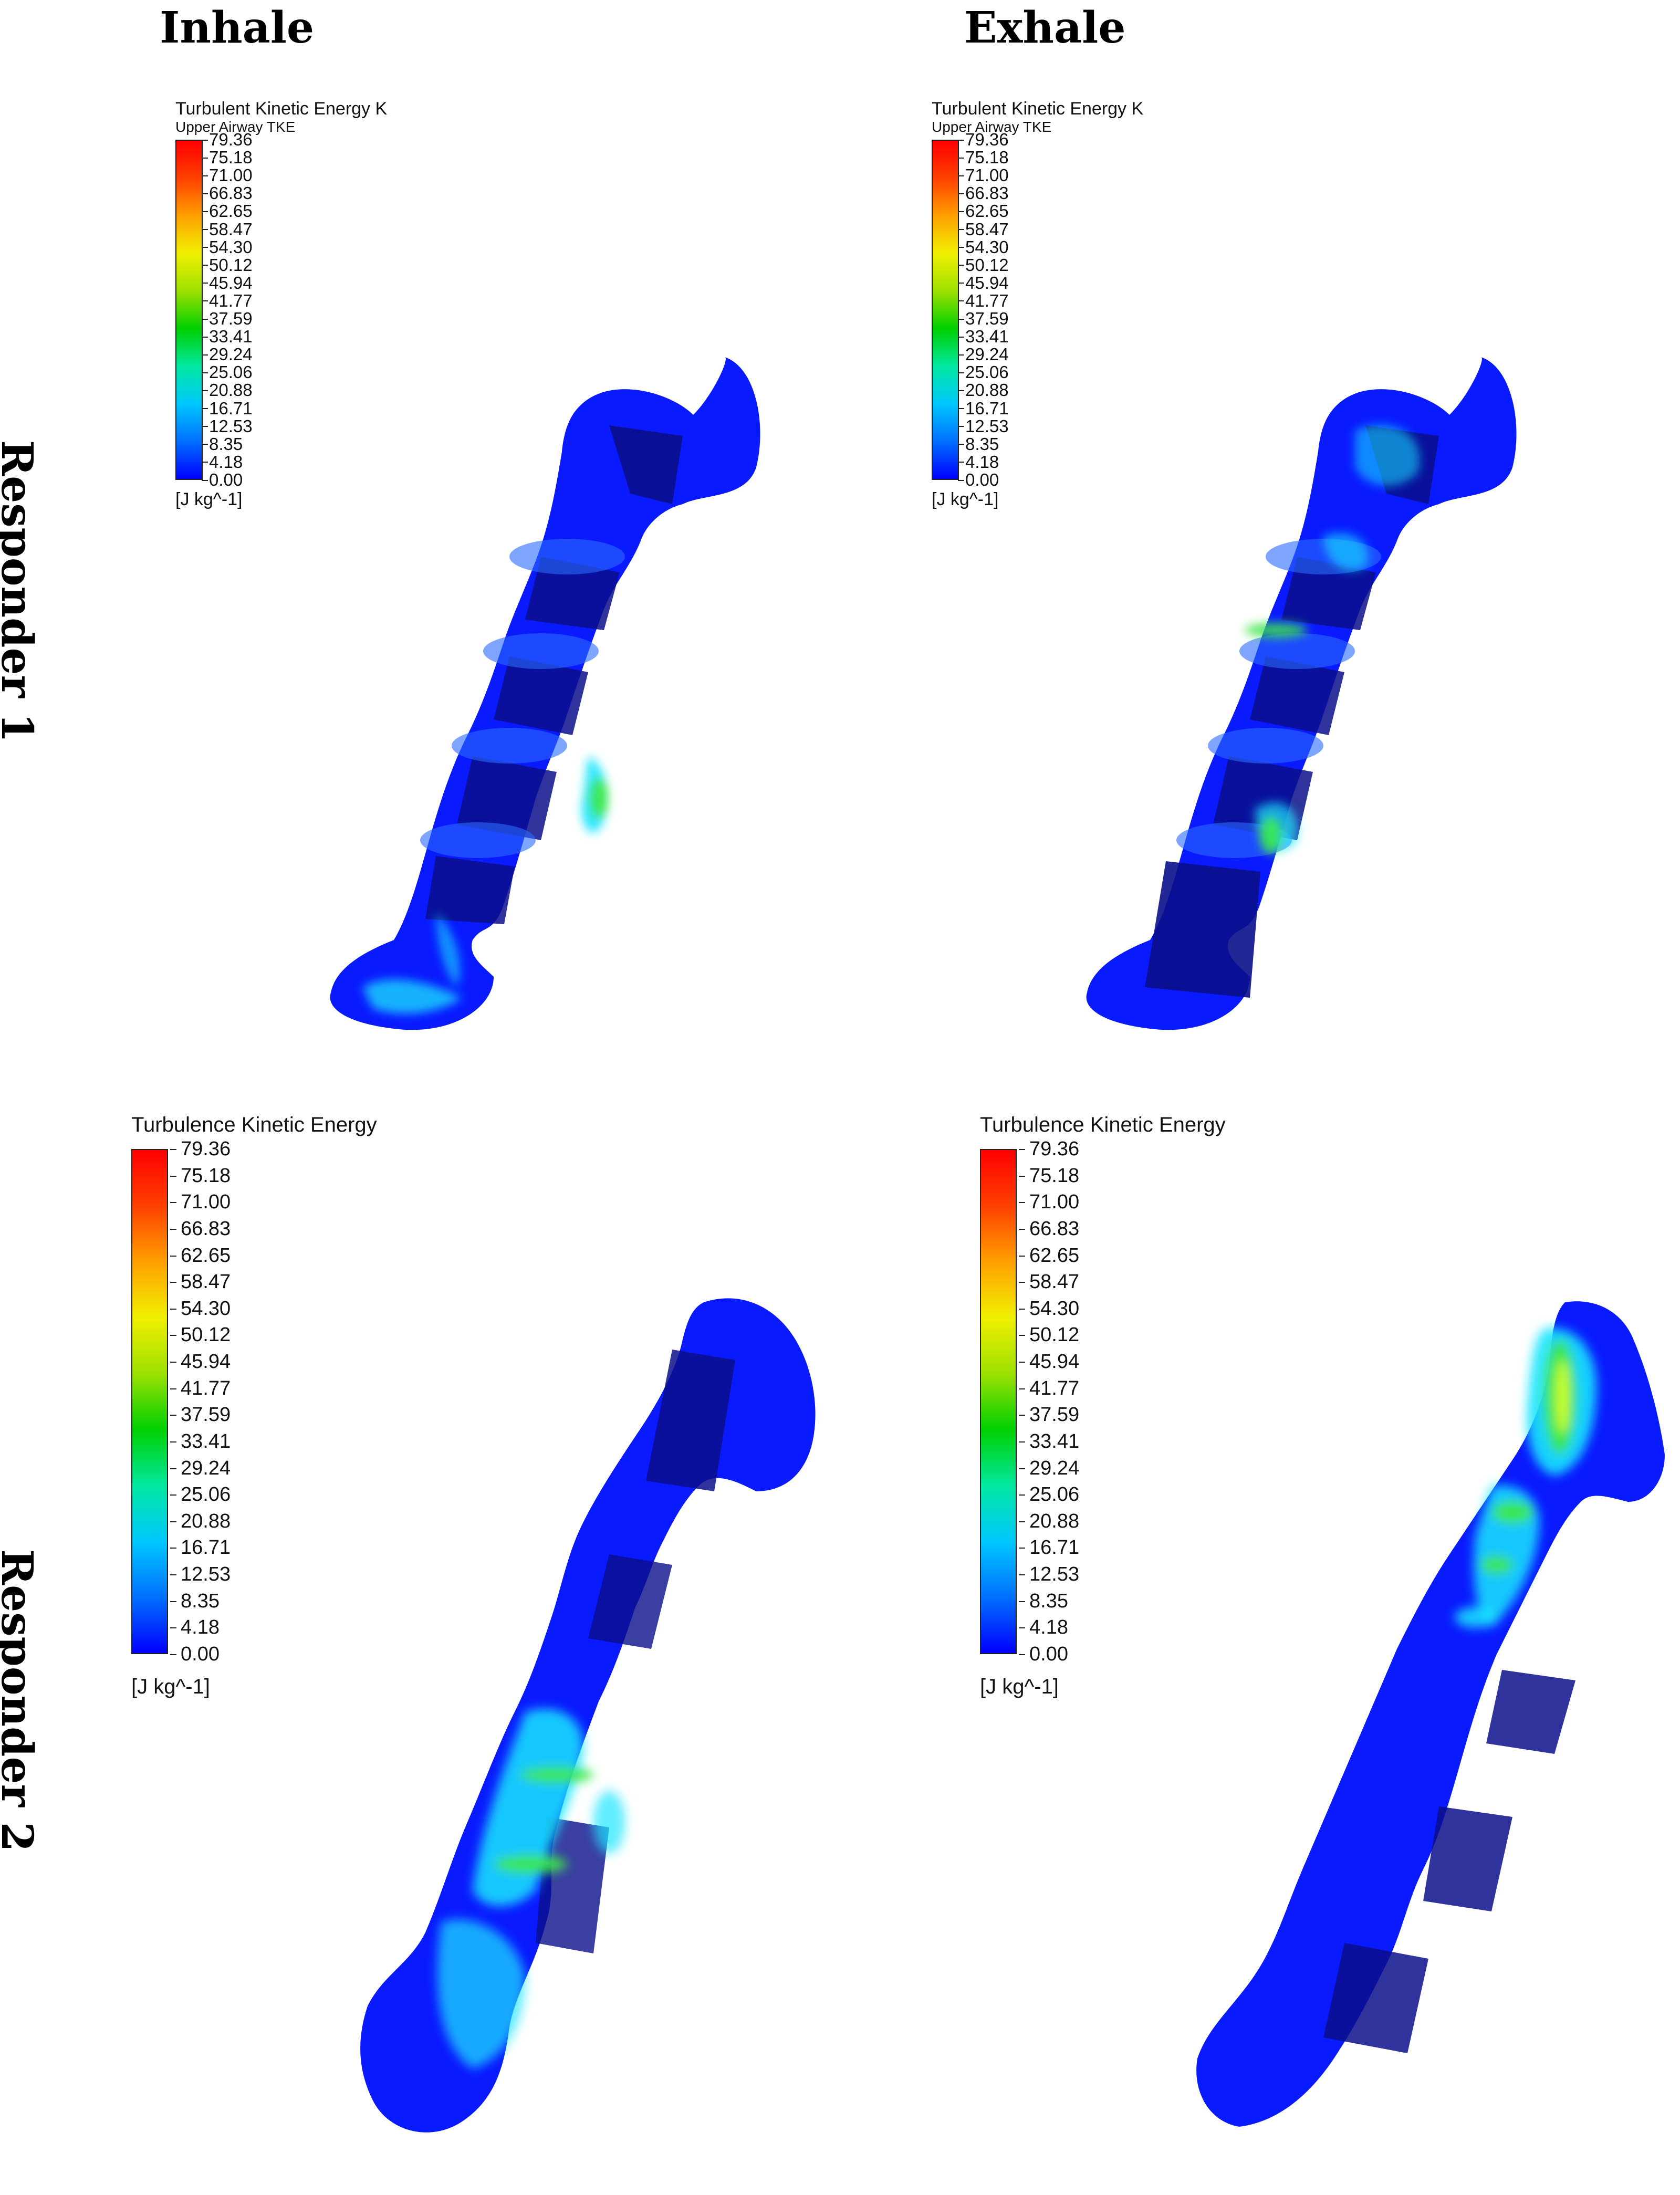 Image resolution: width=1680 pixels, height=2195 pixels. Describe the element at coordinates (588, 1716) in the screenshot. I see `airway-model-r2-inhale` at that location.